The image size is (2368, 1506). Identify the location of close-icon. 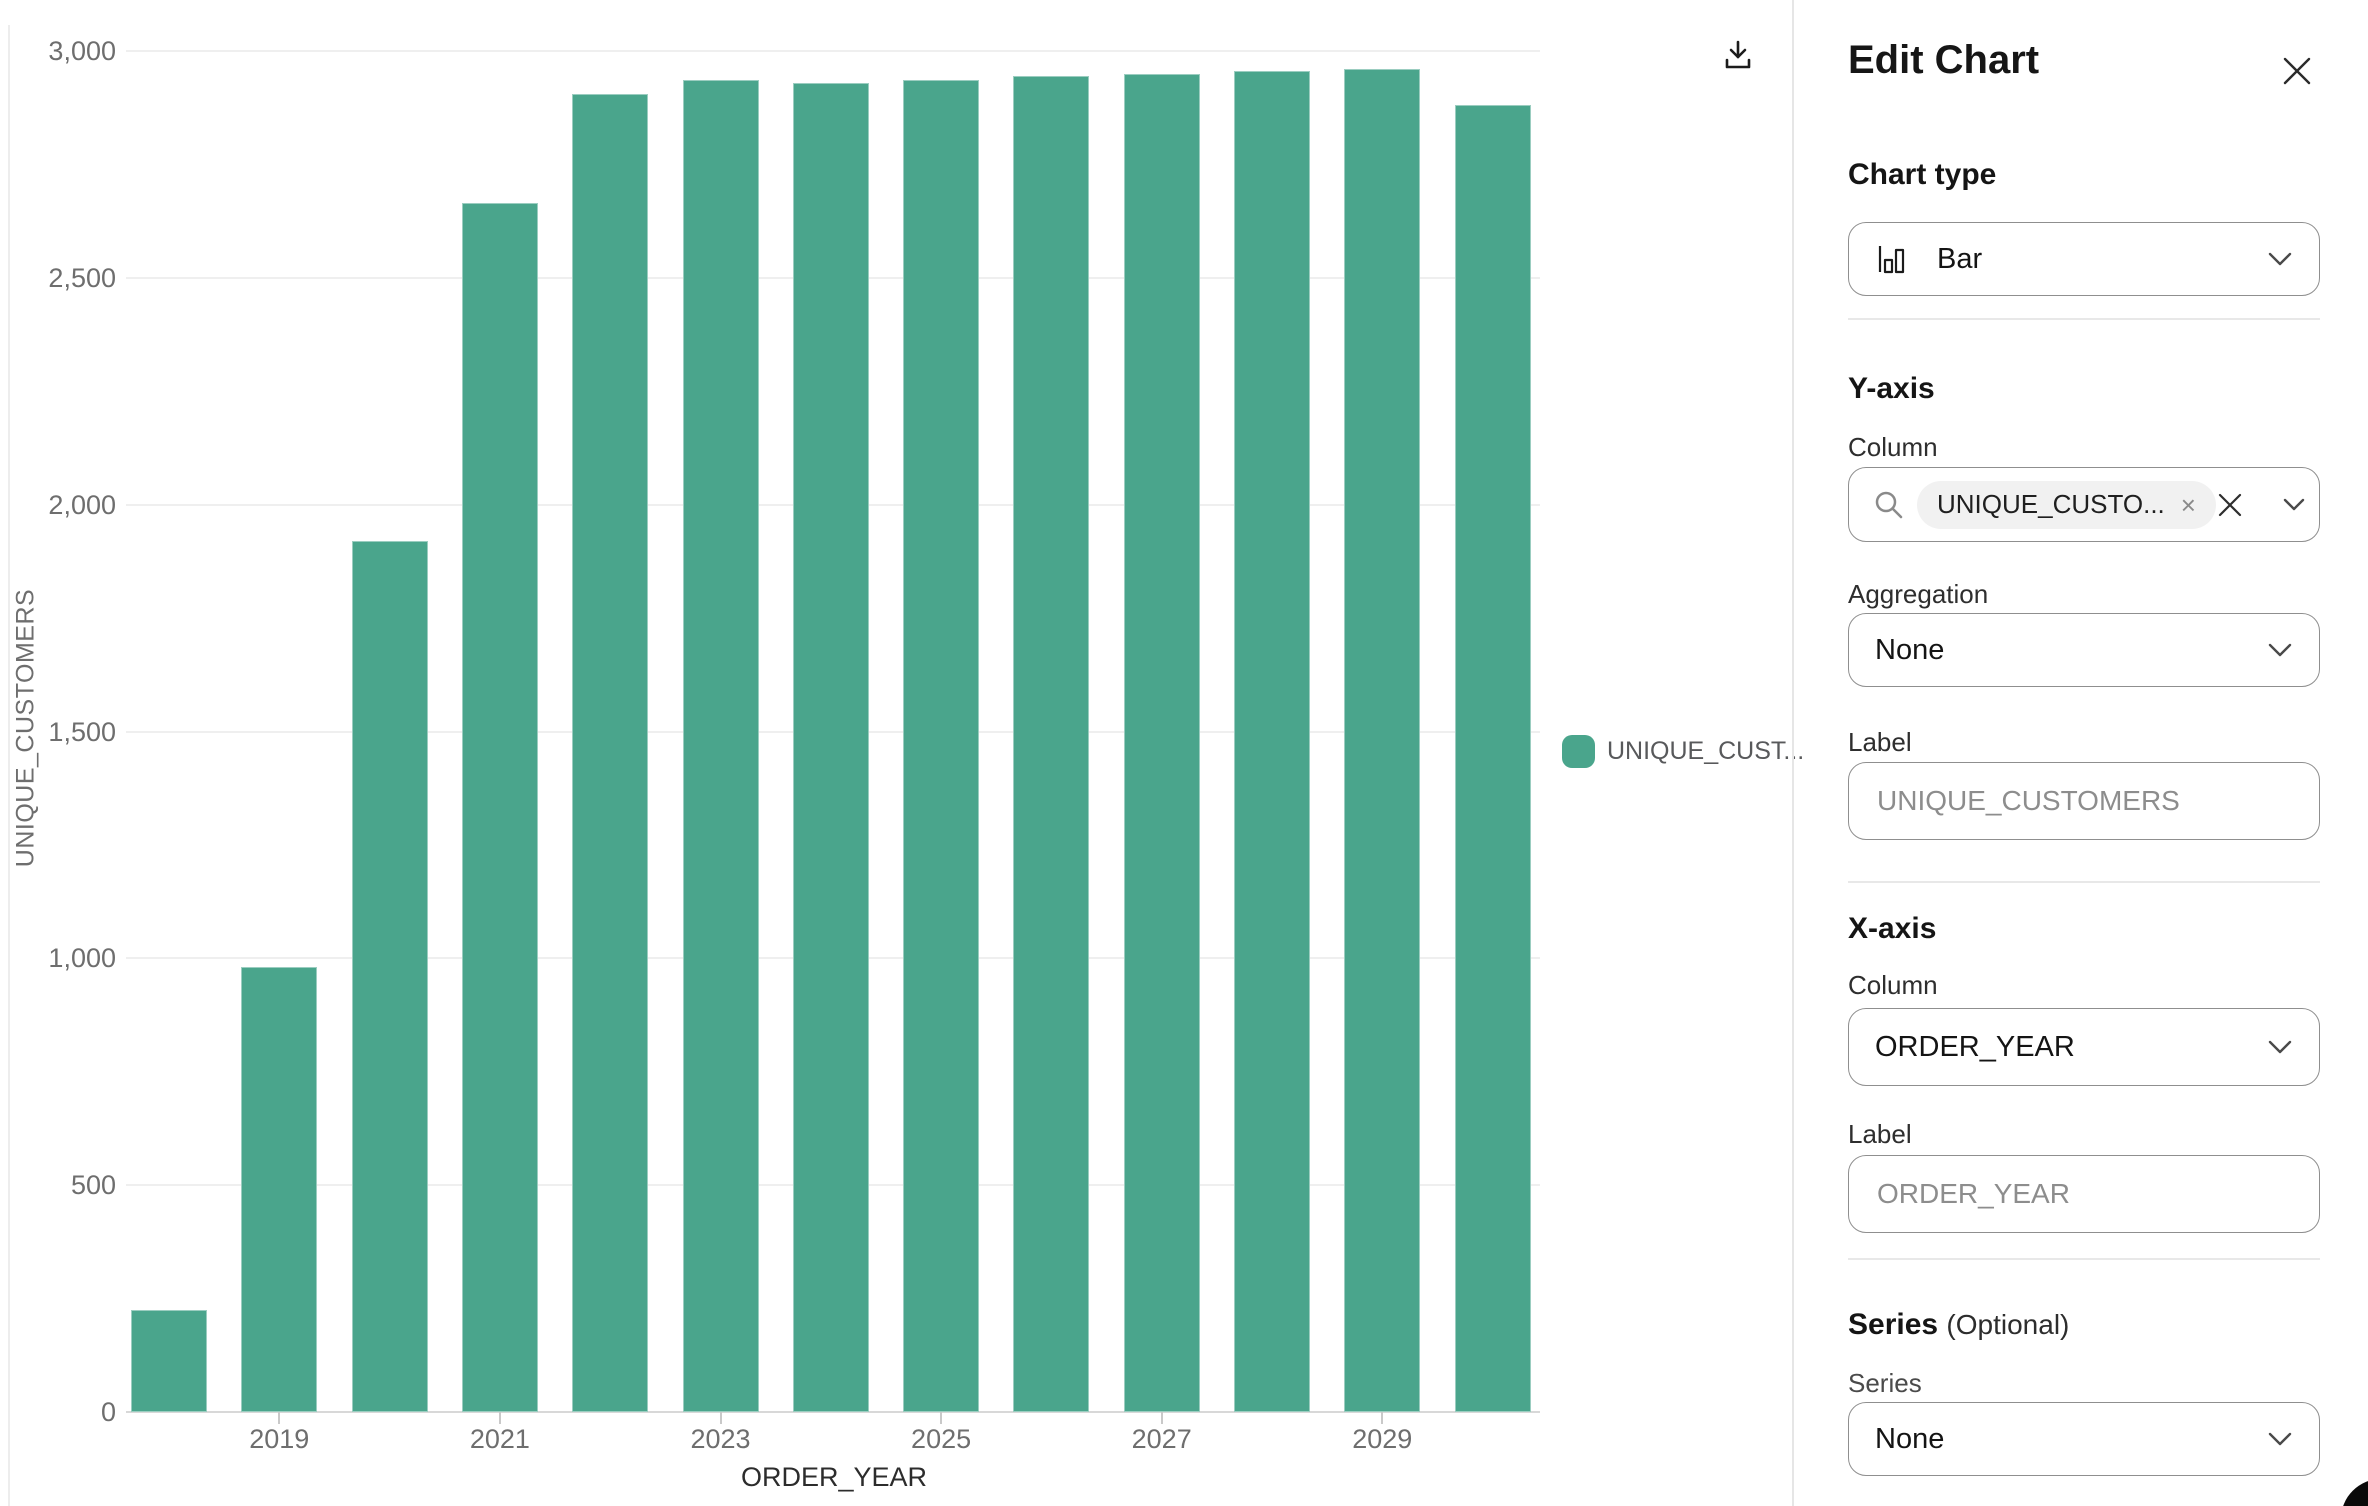
(2297, 71).